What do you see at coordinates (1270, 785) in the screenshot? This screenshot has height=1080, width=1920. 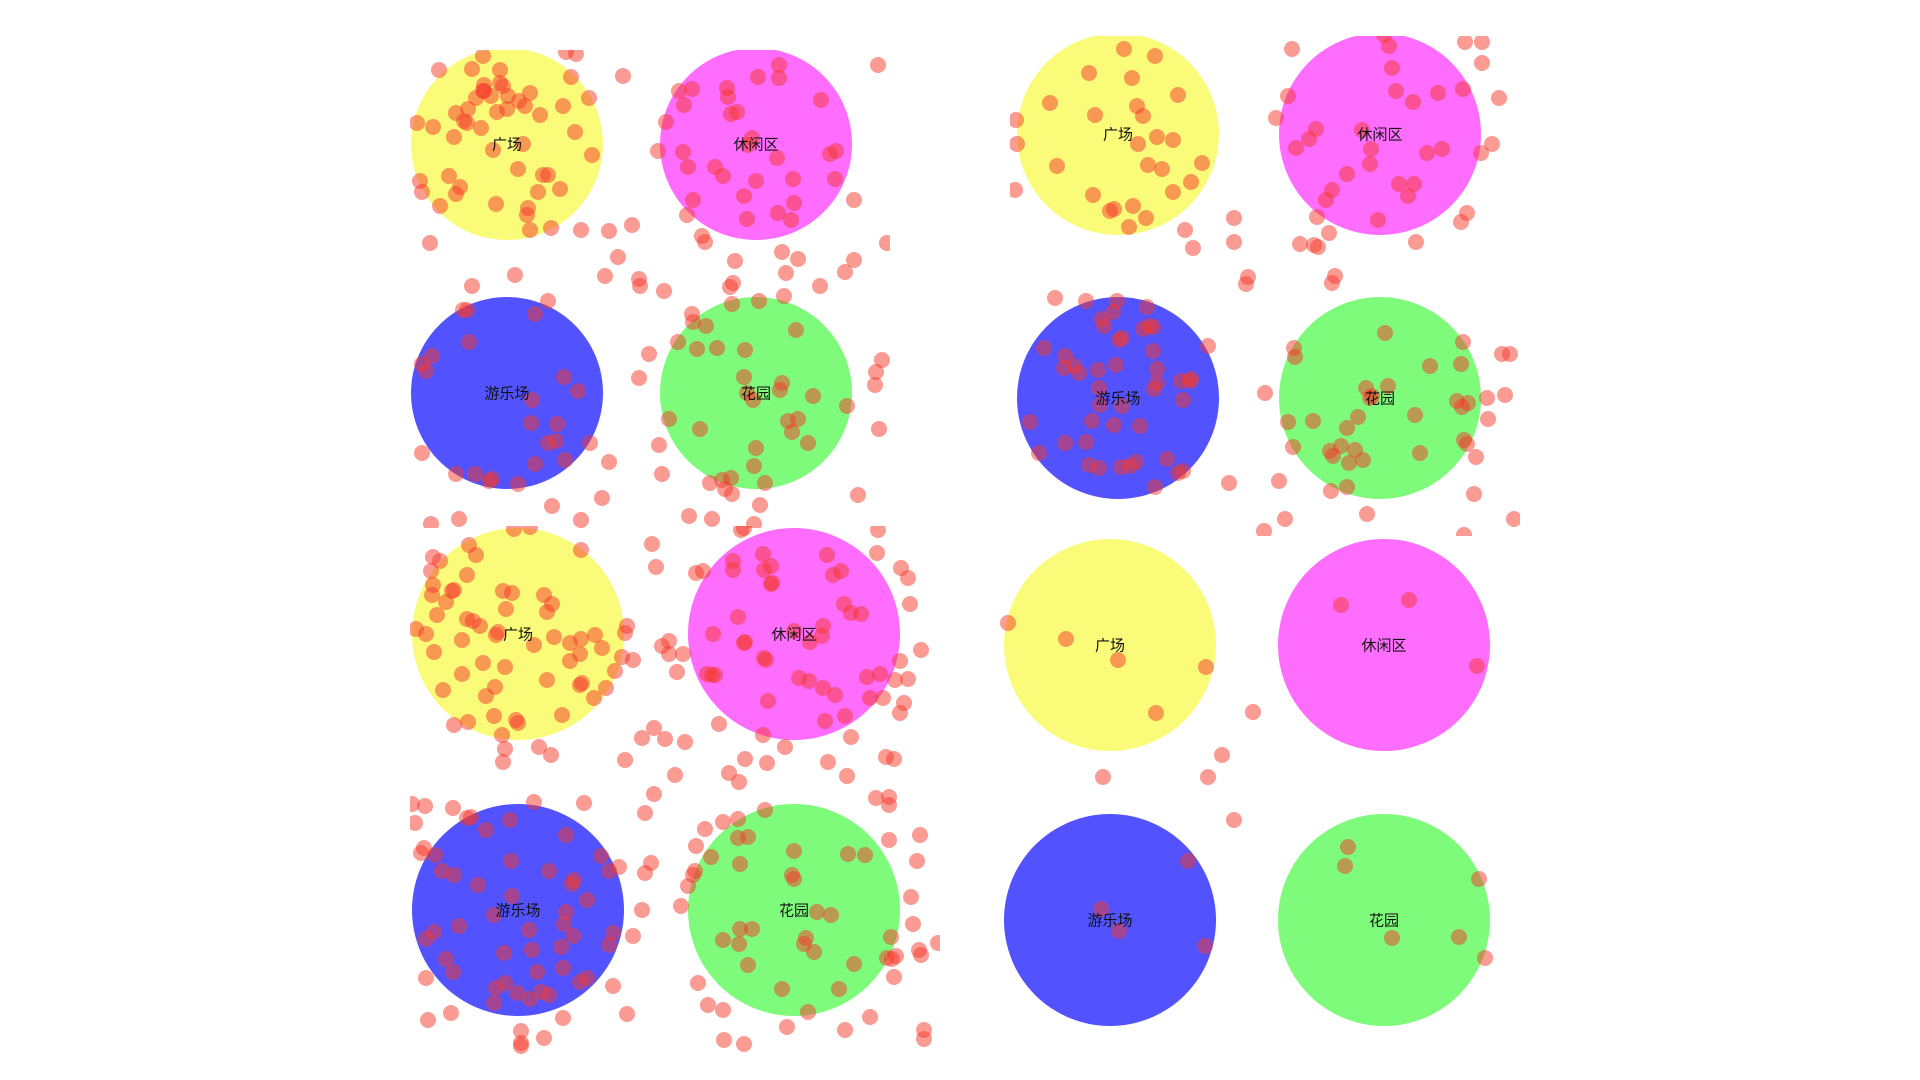 I see `panel-bottom-right: 广场 休闲区 游乐场 花园` at bounding box center [1270, 785].